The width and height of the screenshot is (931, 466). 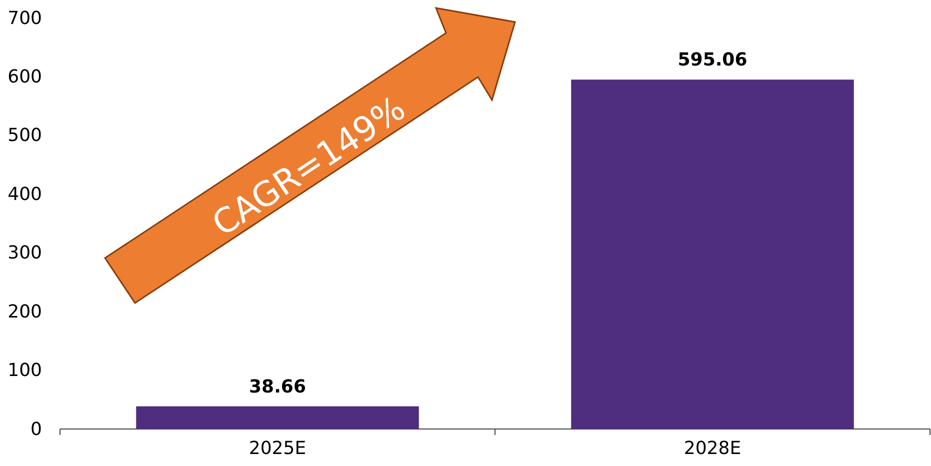 I want to click on data-label: 38.66, so click(x=277, y=387).